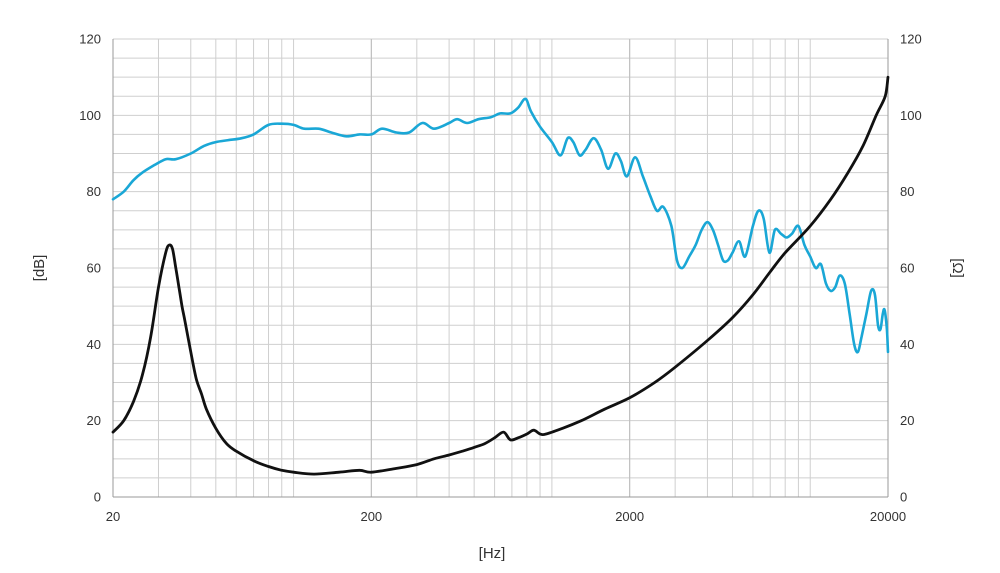 The image size is (1000, 573). Describe the element at coordinates (113, 516) in the screenshot. I see `x-tick-label: 20` at that location.